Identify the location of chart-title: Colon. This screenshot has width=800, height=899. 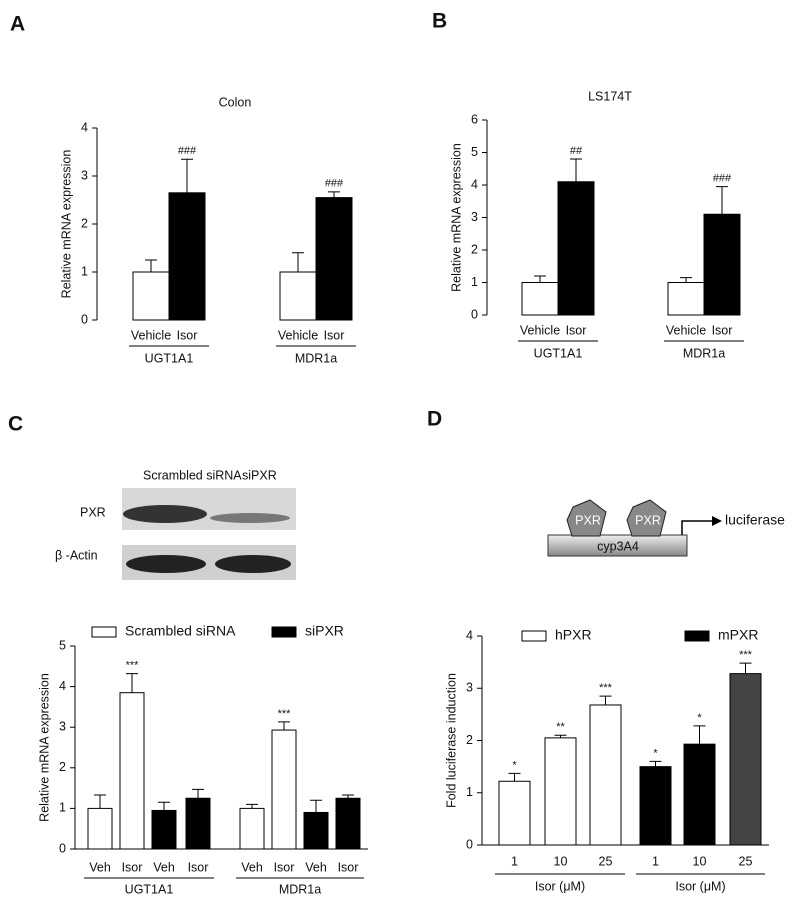
(235, 102).